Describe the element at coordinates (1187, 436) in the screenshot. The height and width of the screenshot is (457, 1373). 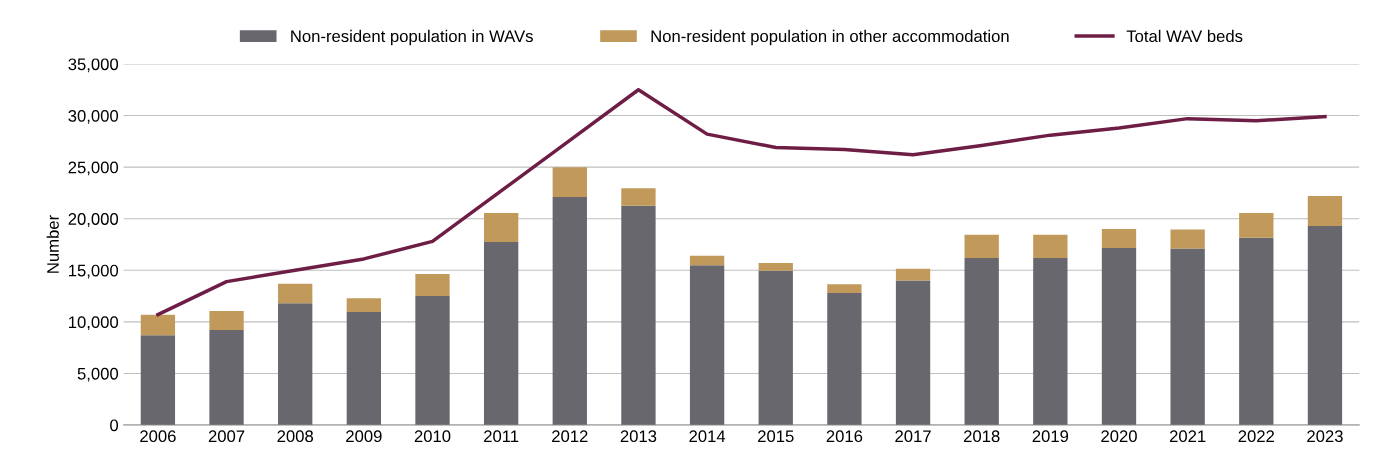
I see `x-tick-label: 2021` at that location.